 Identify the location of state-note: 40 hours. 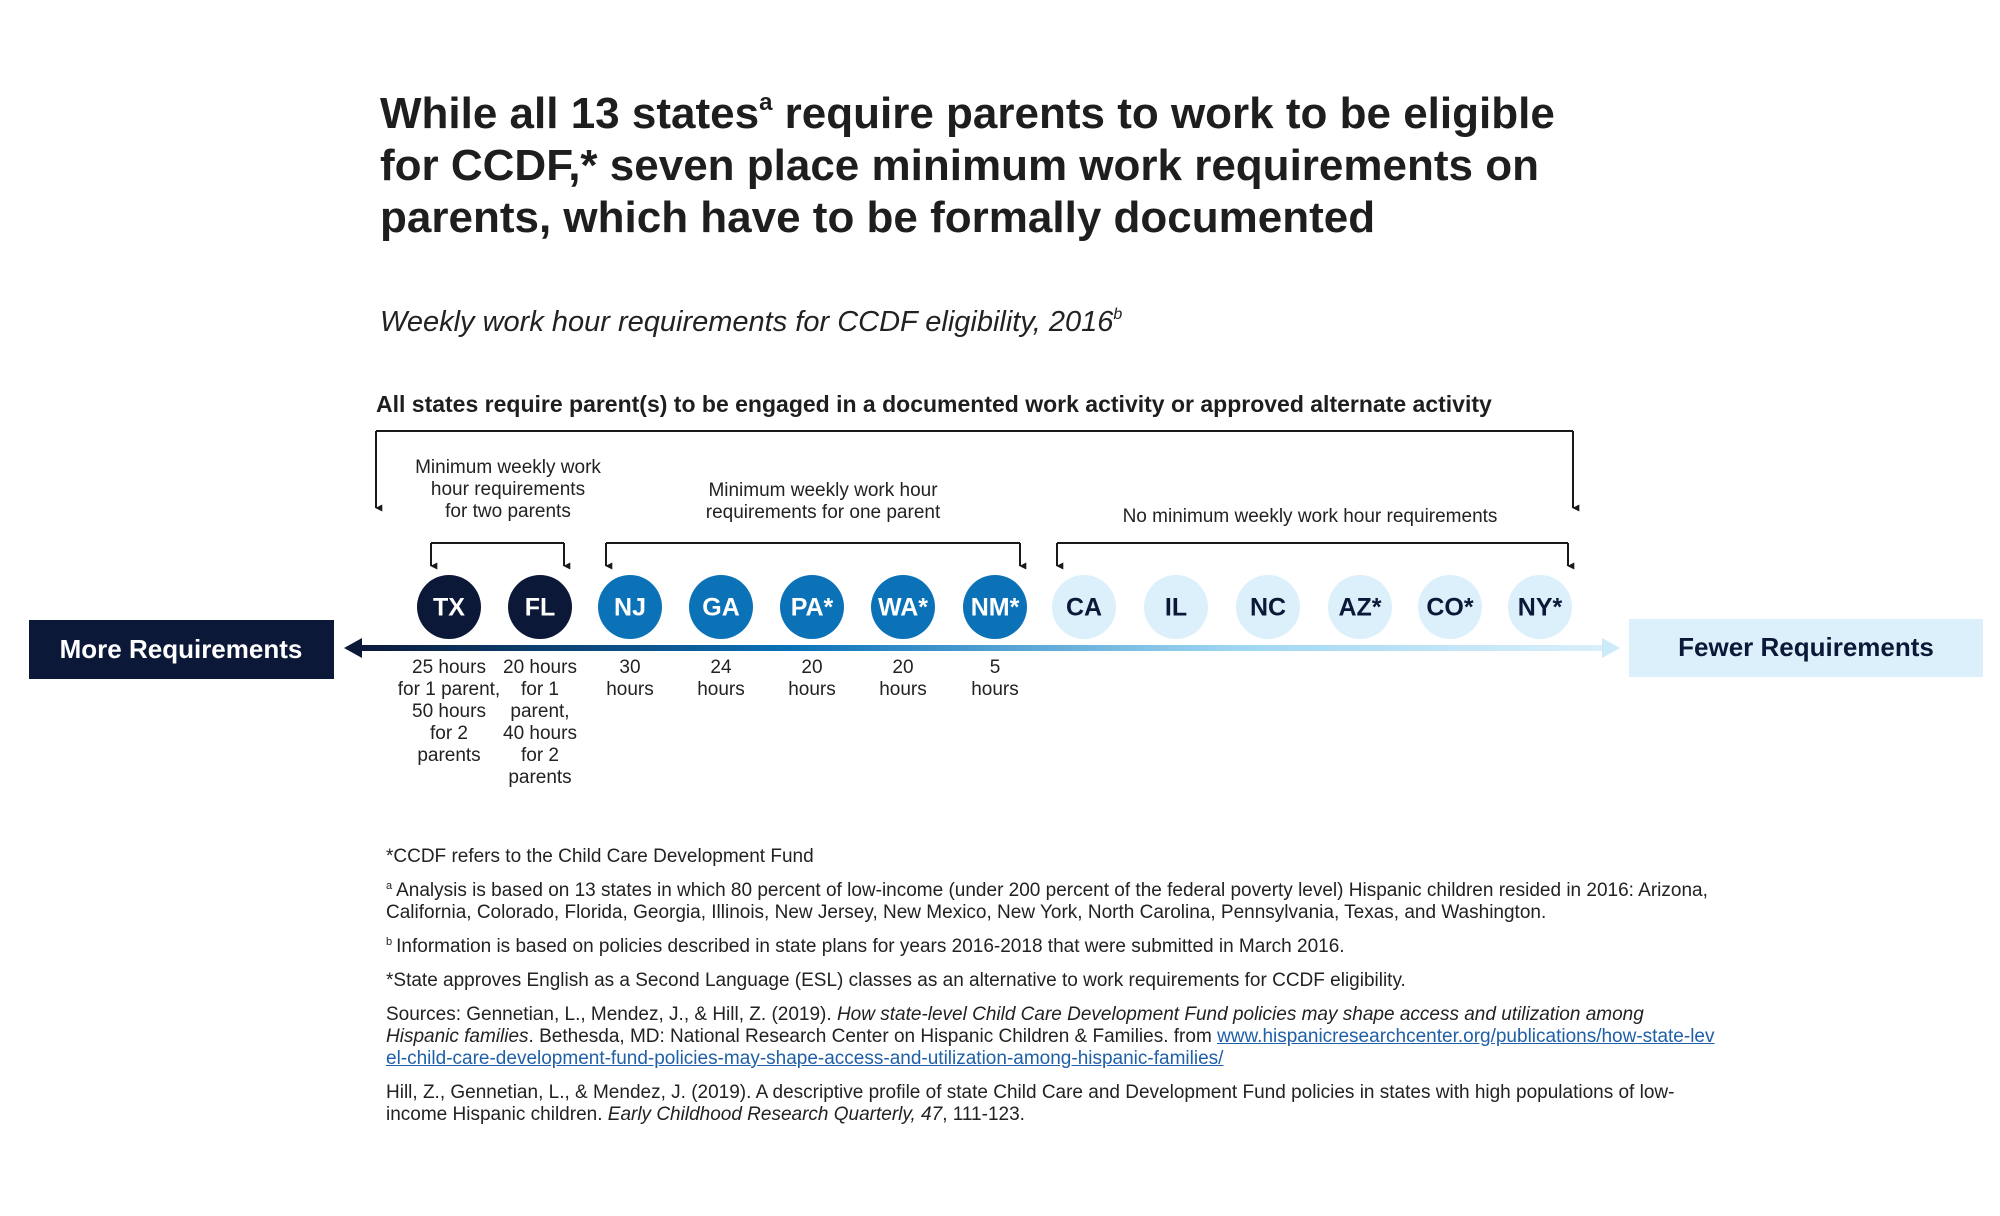
(540, 733).